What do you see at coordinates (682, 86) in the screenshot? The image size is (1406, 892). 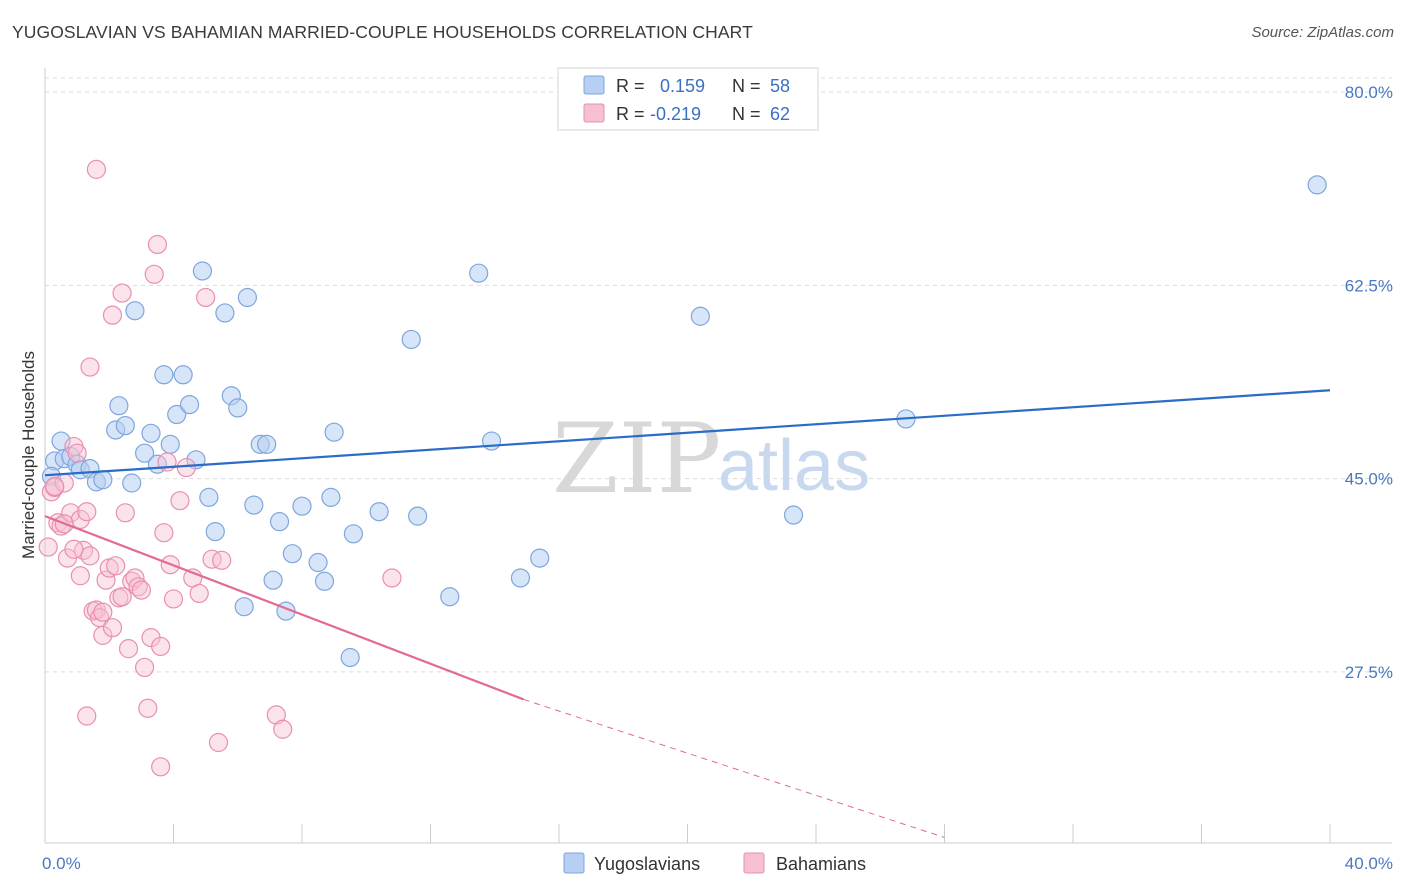 I see `legend-r-value-1: 0.159` at bounding box center [682, 86].